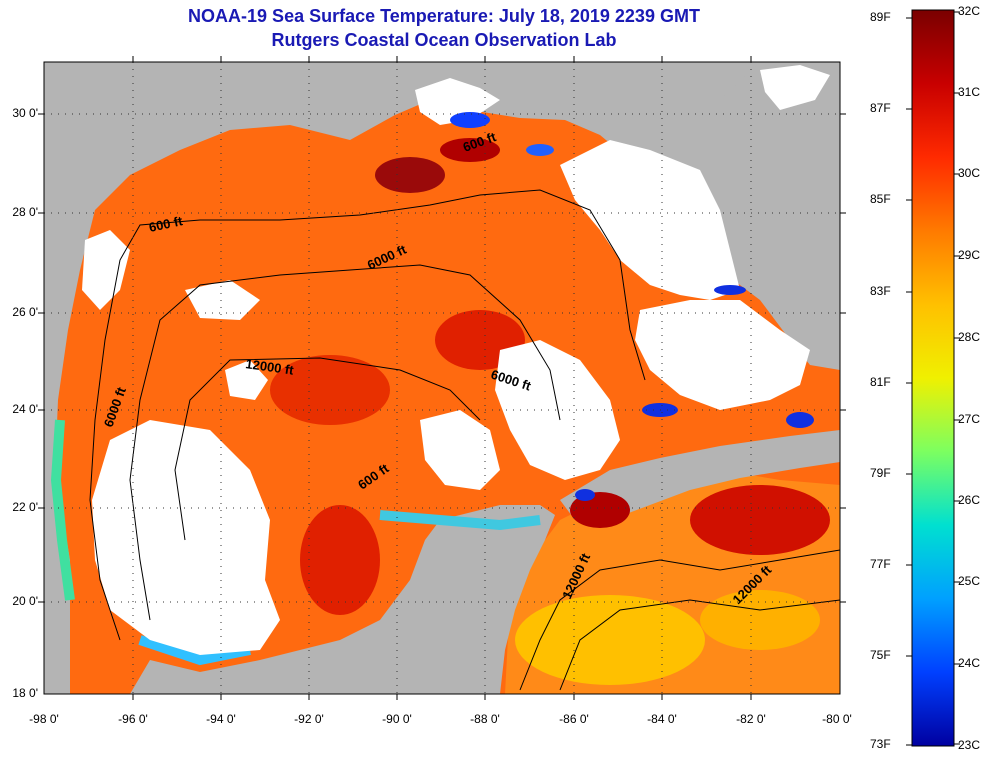  What do you see at coordinates (25, 312) in the screenshot?
I see `lat-label: 26 0'` at bounding box center [25, 312].